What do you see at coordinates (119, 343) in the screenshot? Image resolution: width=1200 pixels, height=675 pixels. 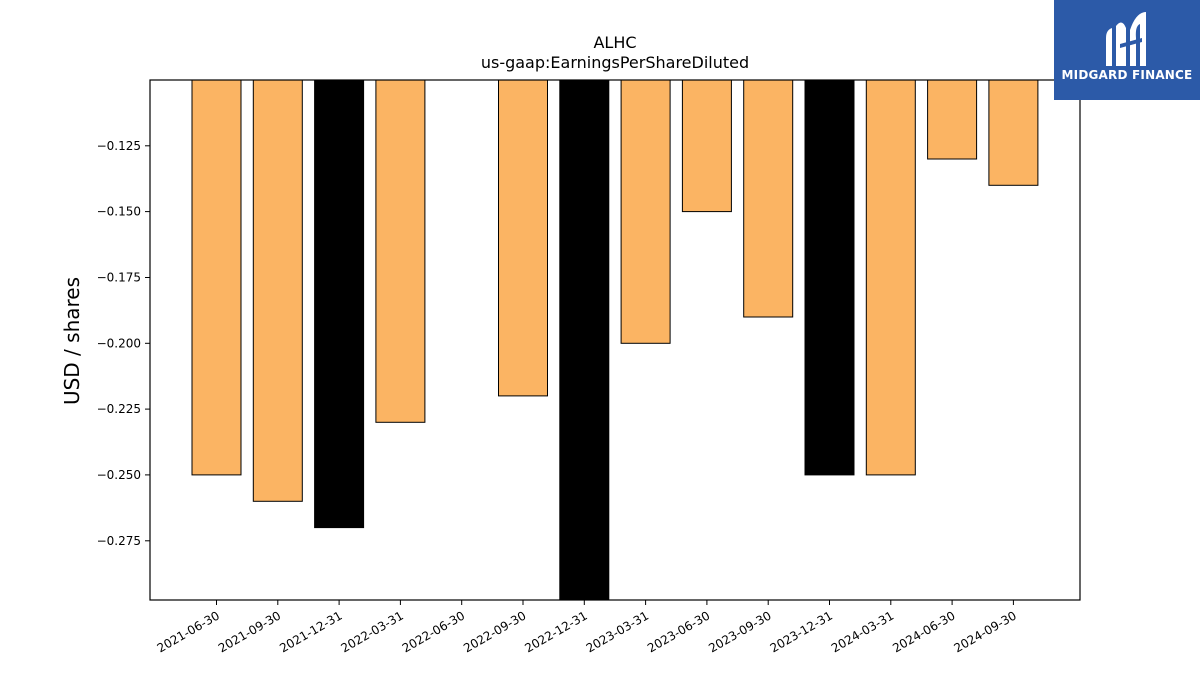 I see `y-tick-label: −0.200` at bounding box center [119, 343].